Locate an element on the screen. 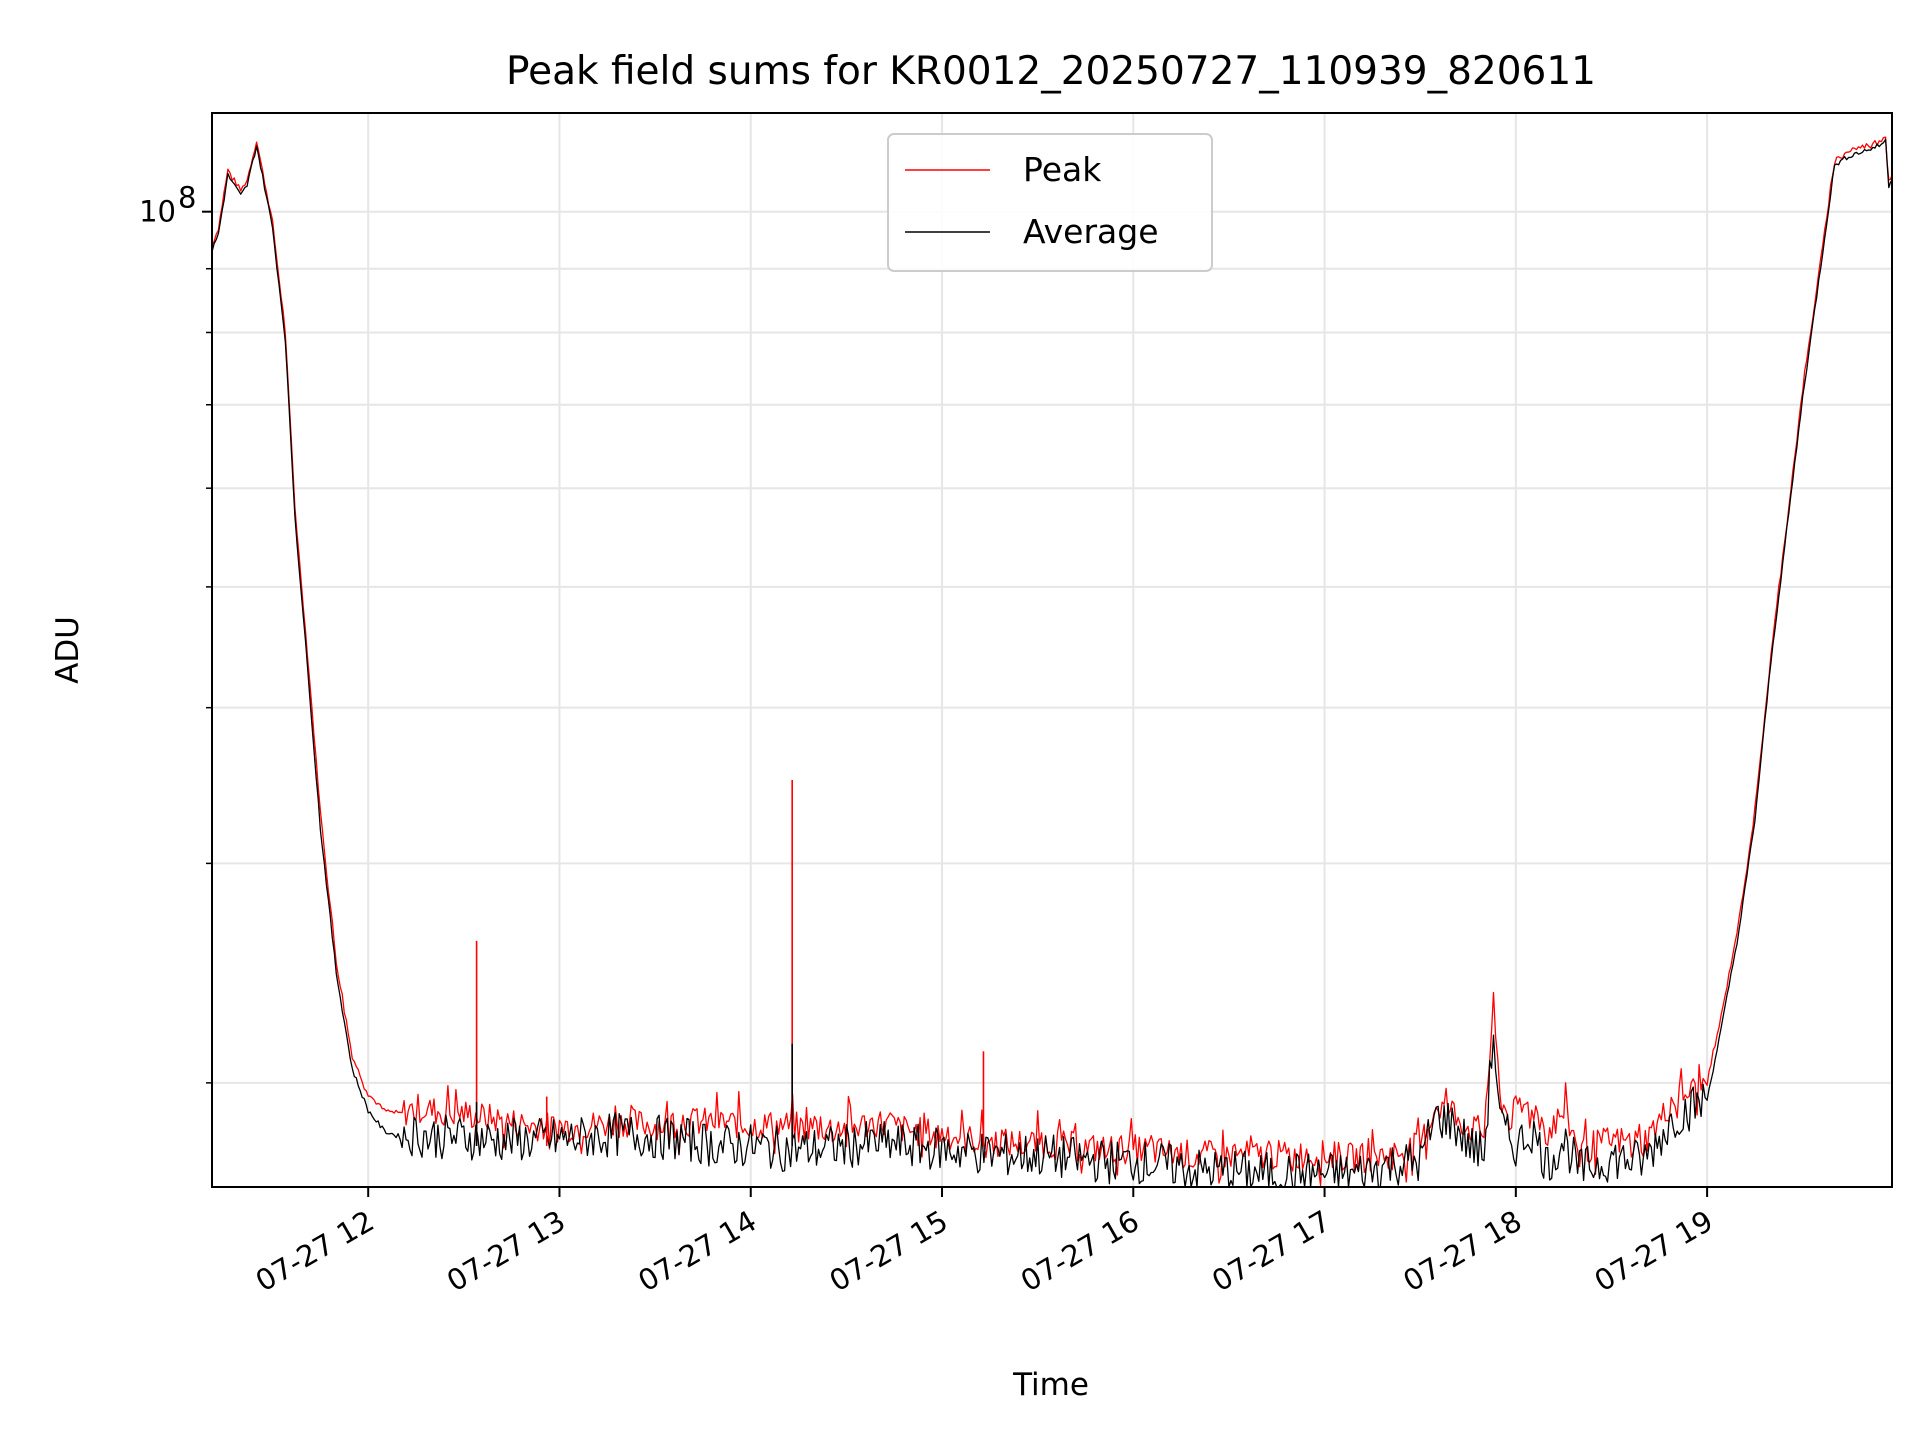 The image size is (1920, 1440). spike-layer is located at coordinates (730, 962).